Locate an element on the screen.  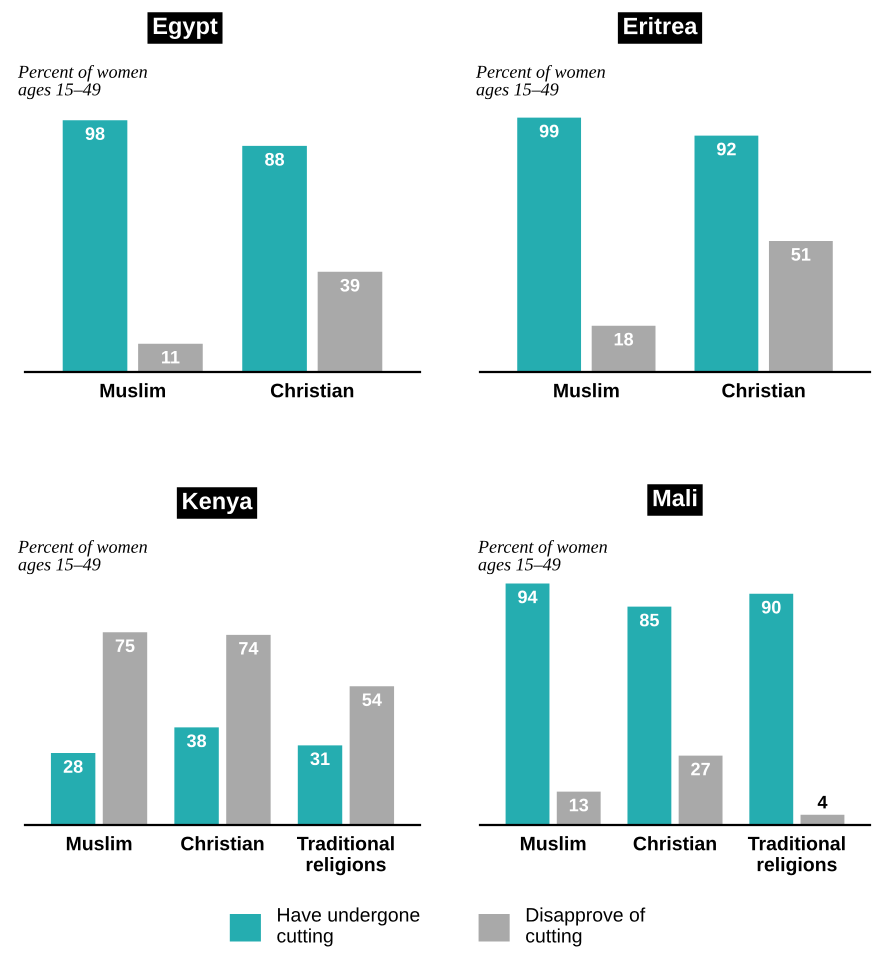
data-label: 39 is located at coordinates (350, 285).